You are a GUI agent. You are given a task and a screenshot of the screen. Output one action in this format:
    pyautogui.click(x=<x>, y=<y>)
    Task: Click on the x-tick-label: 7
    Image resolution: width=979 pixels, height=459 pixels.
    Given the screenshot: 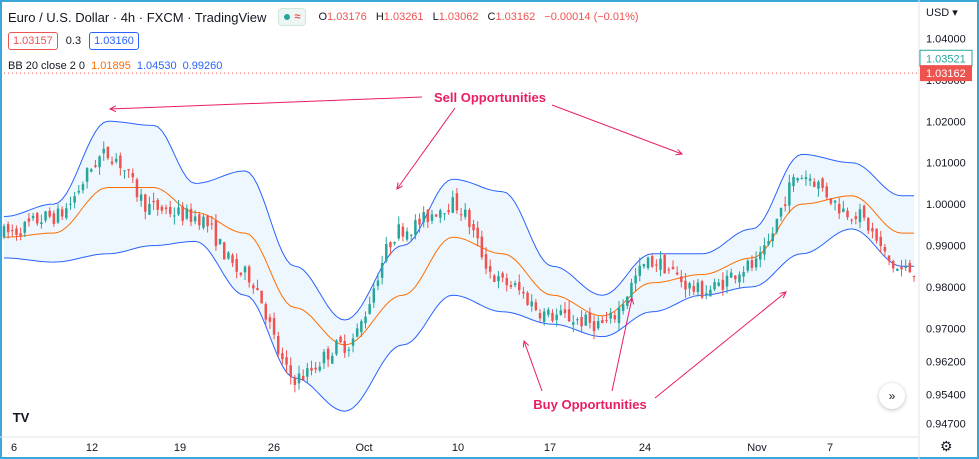 What is the action you would take?
    pyautogui.click(x=830, y=448)
    